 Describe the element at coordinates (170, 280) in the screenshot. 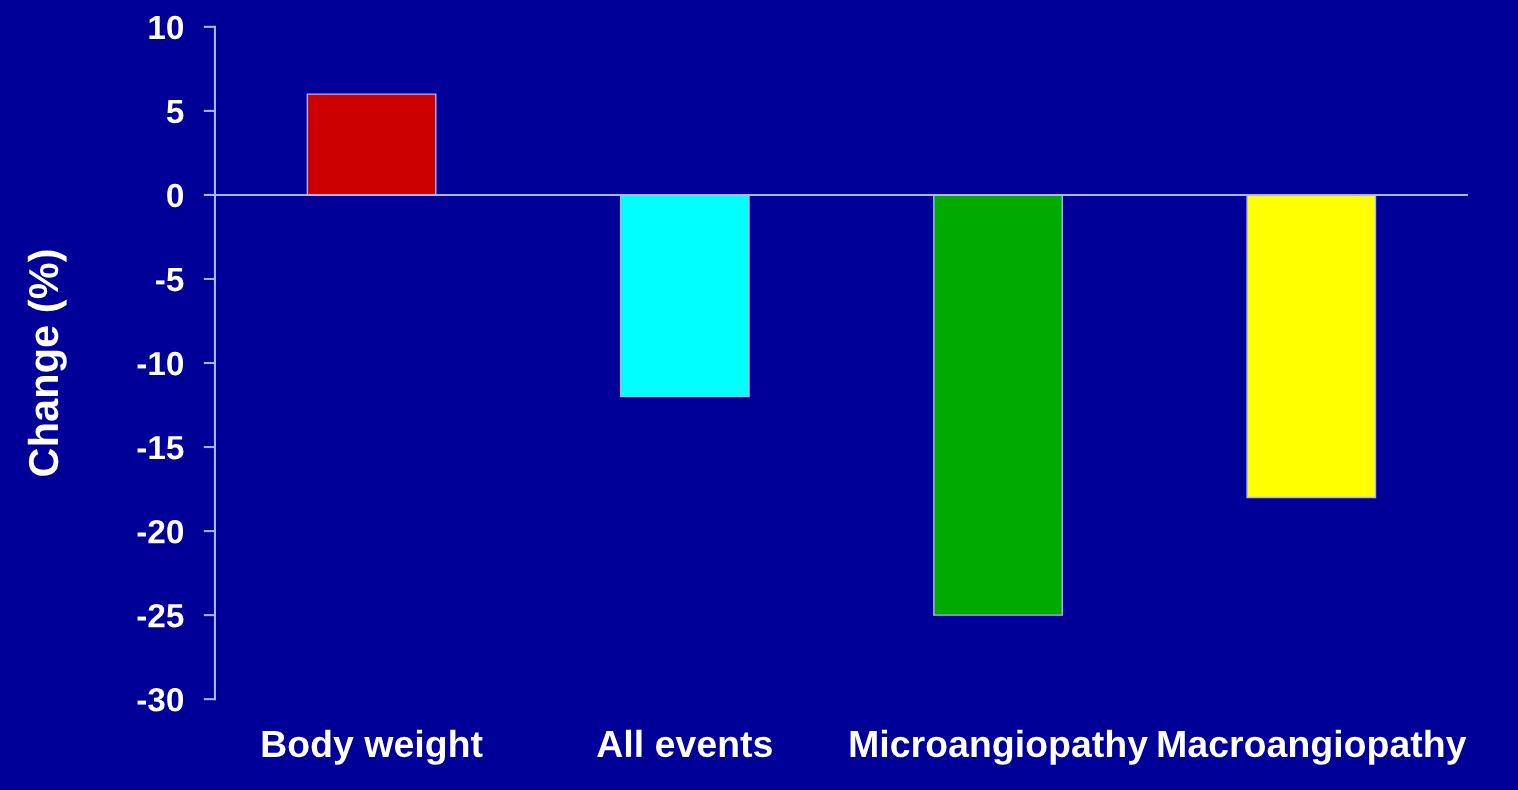

I see `y-tick-label: -5` at that location.